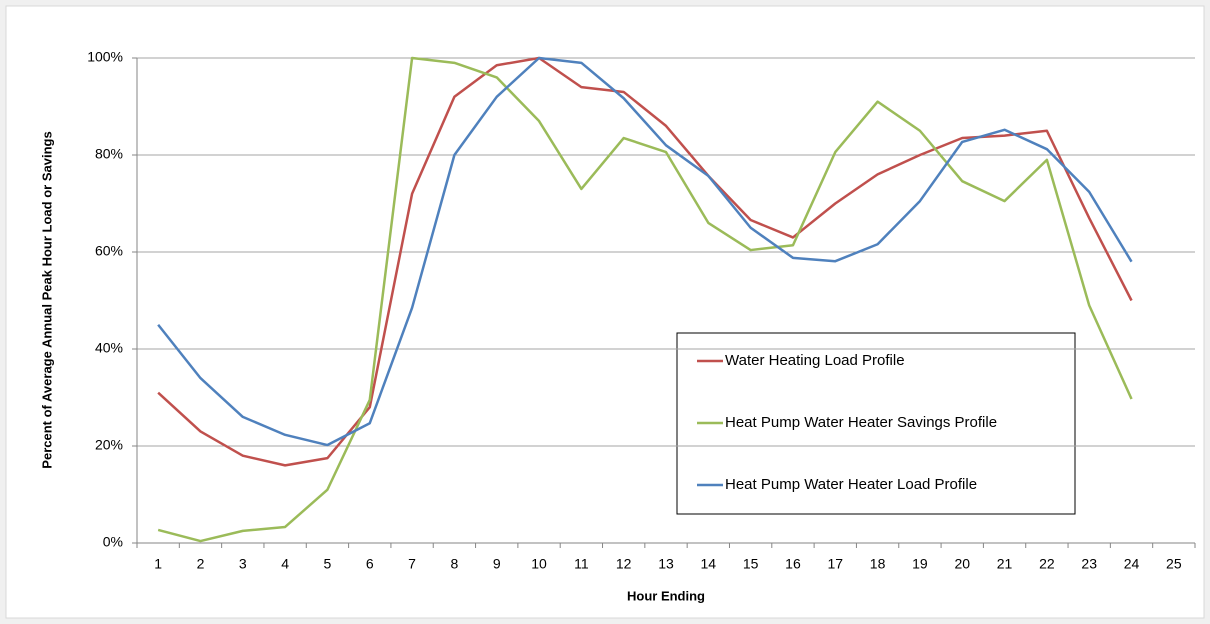 Image resolution: width=1210 pixels, height=624 pixels. Describe the element at coordinates (412, 564) in the screenshot. I see `x-tick-label: 7` at that location.